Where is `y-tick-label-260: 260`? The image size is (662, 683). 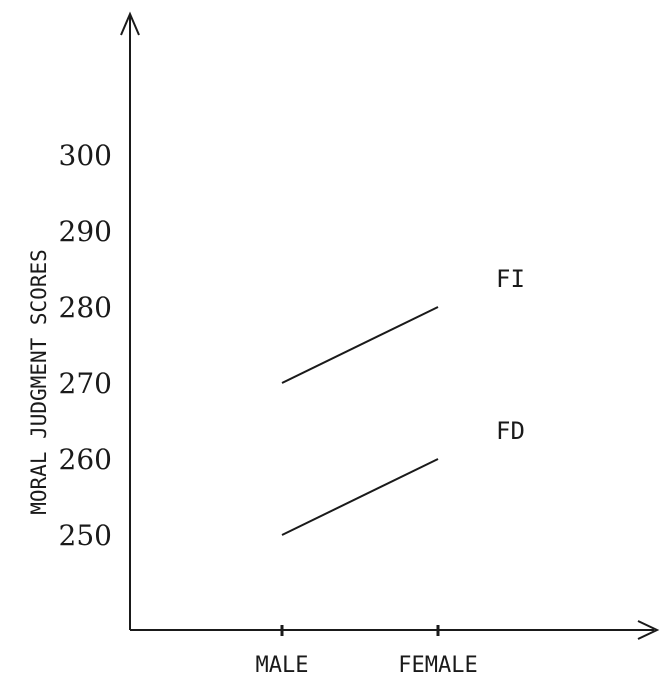 y-tick-label-260: 260 is located at coordinates (85, 459).